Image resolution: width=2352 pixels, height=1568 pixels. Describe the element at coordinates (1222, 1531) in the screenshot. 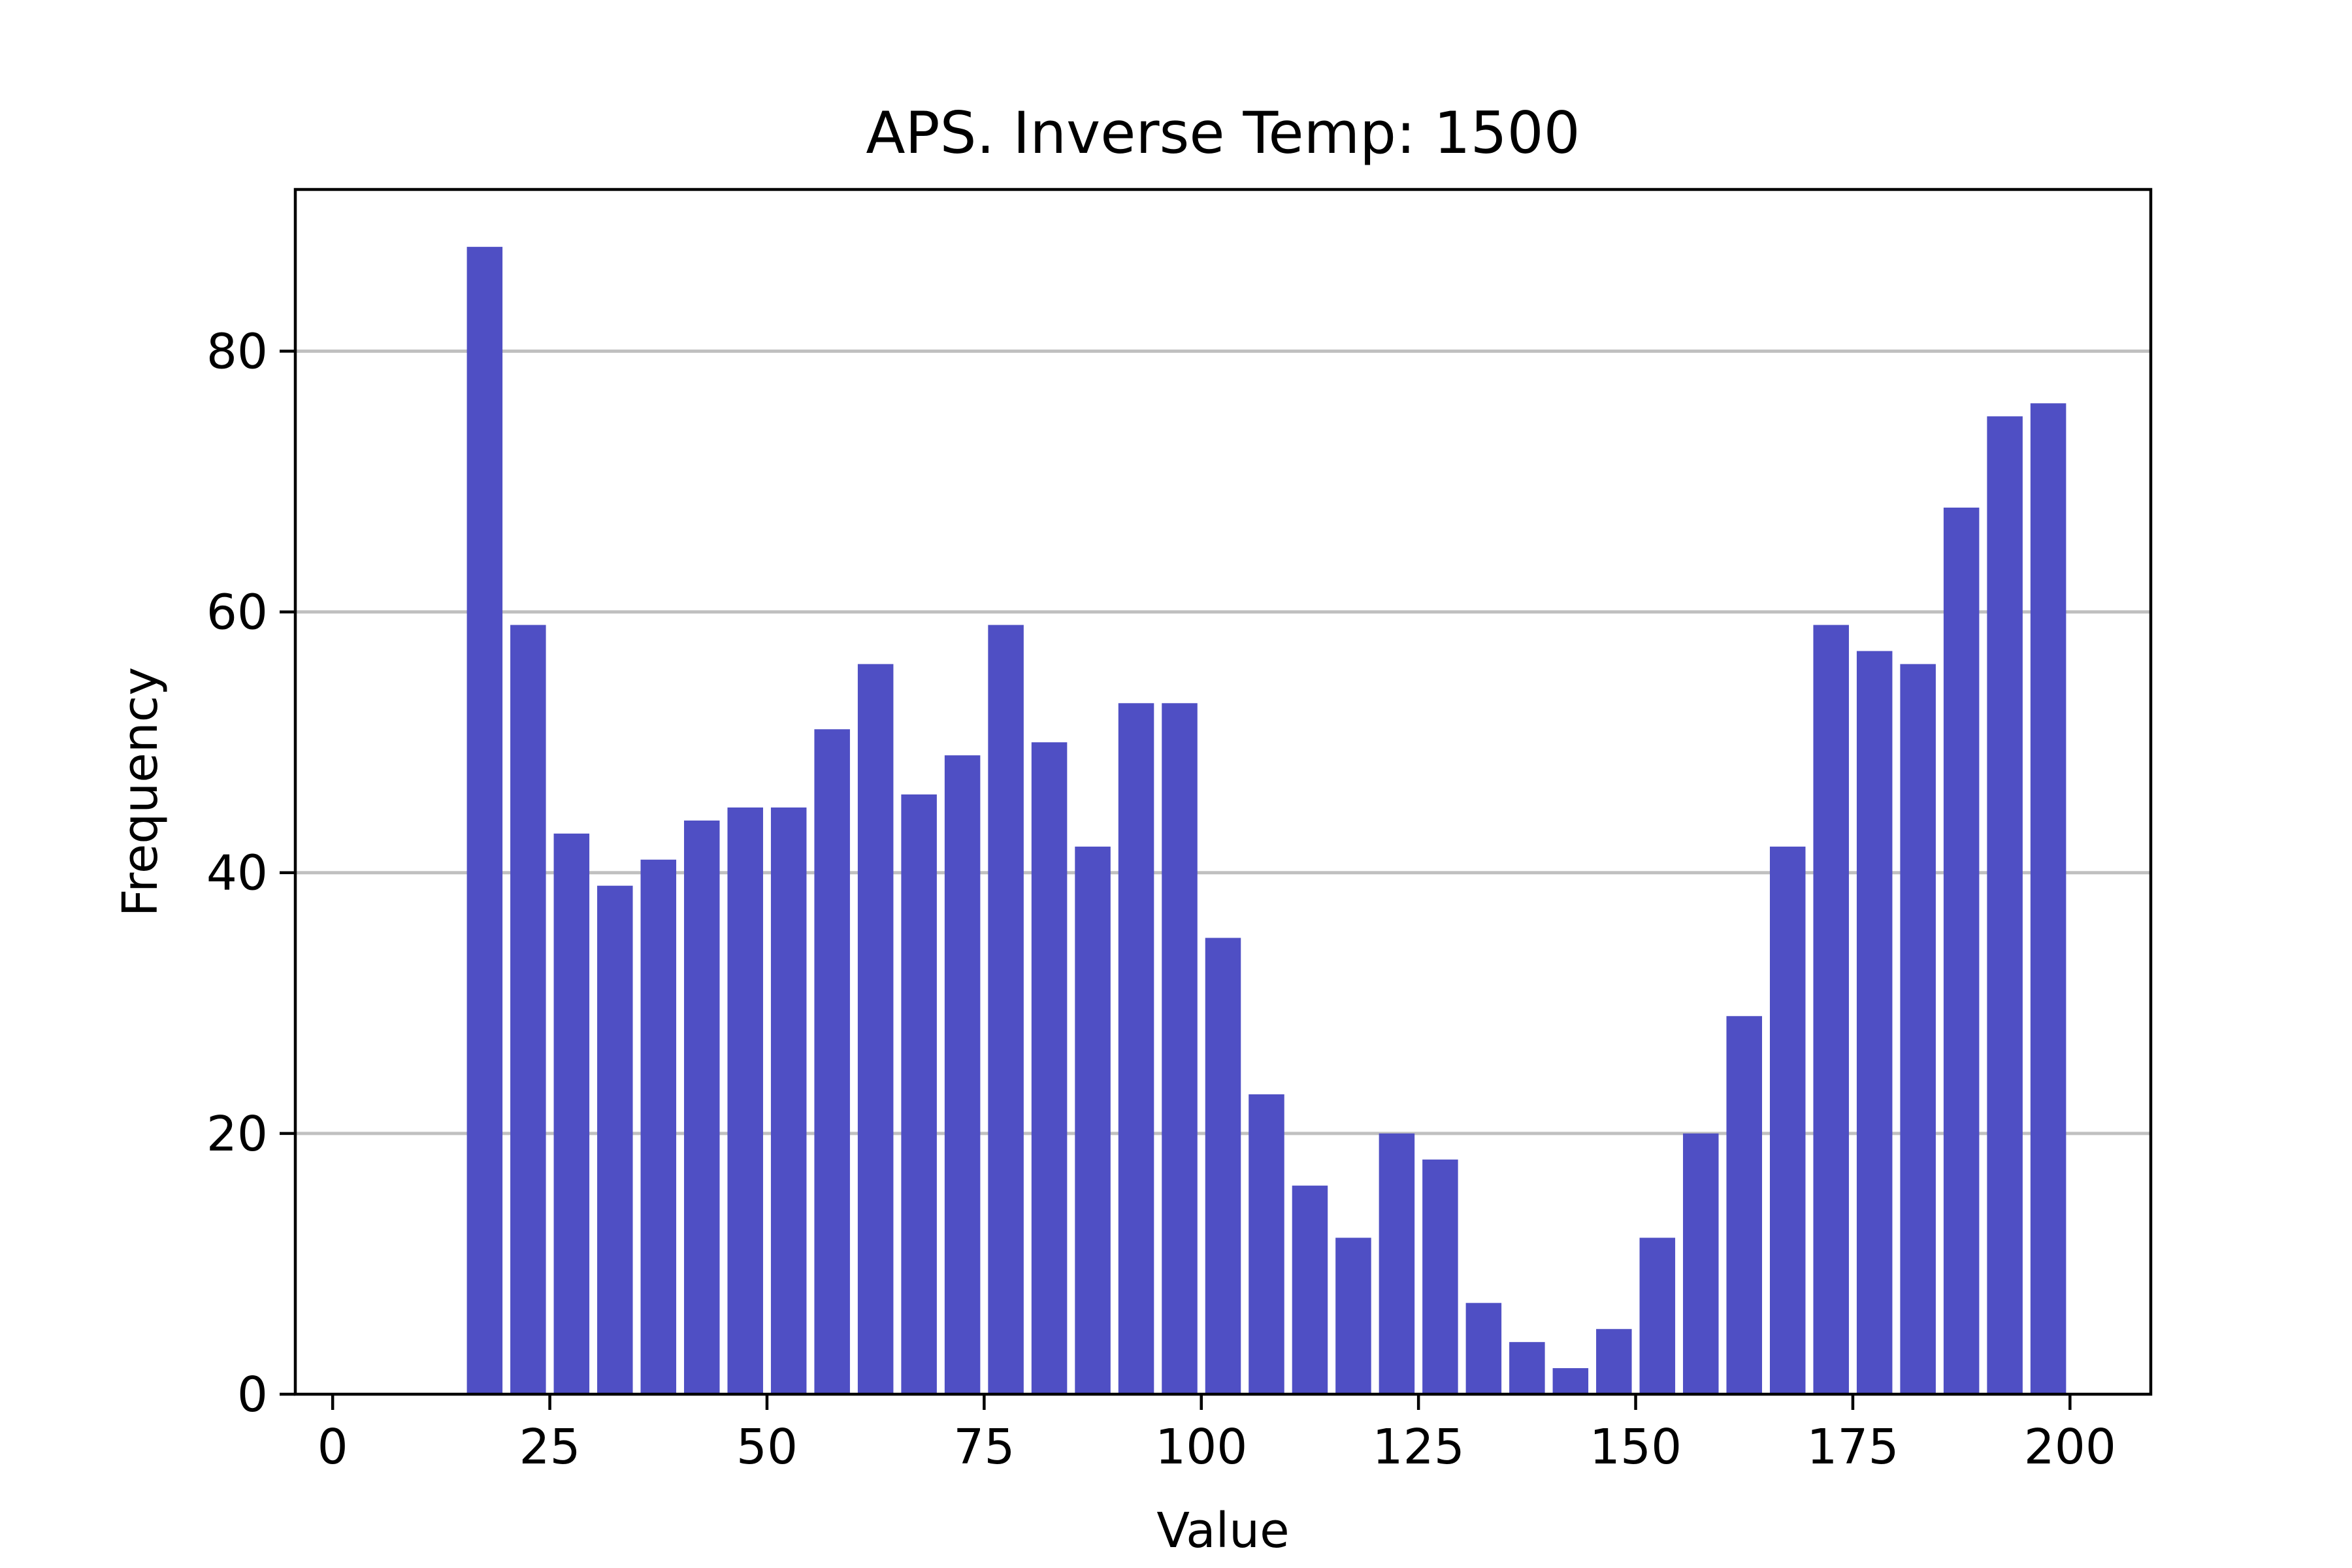

I see `x-axis-label: Value` at that location.